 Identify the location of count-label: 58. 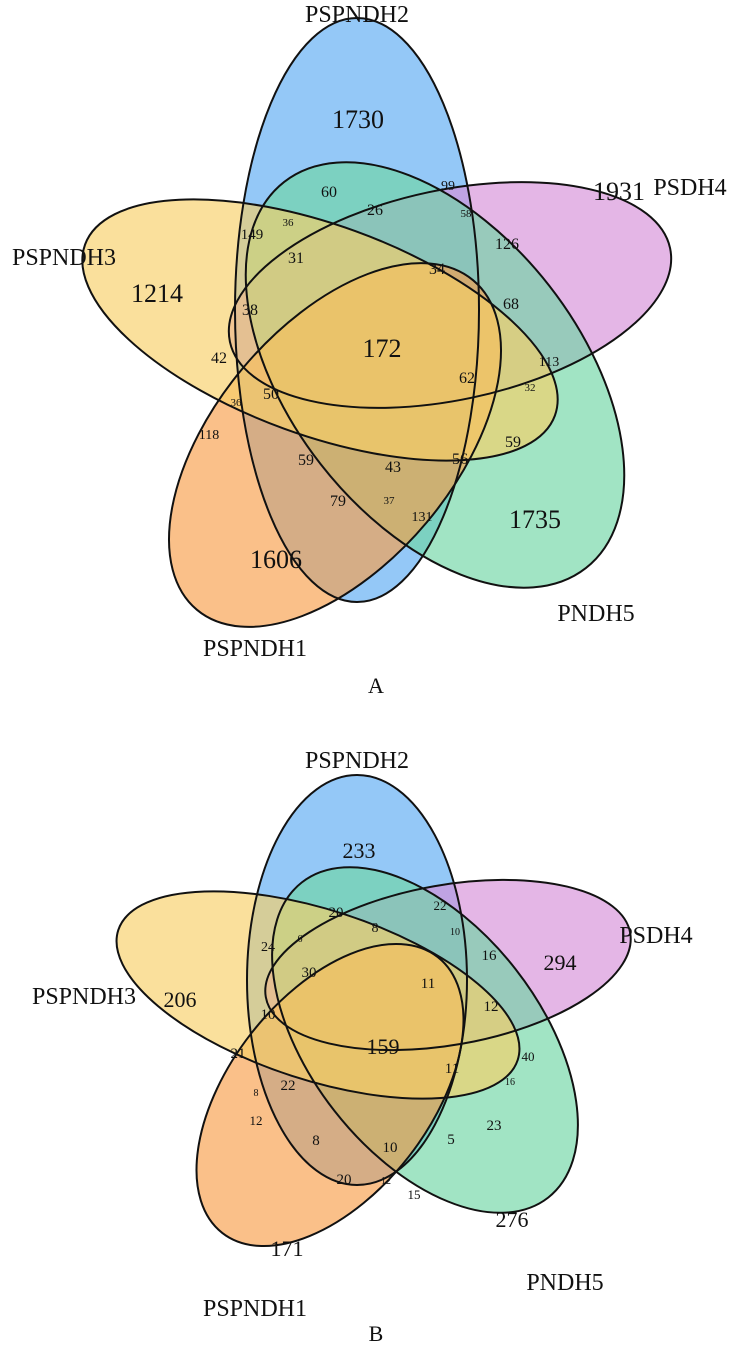
(467, 214).